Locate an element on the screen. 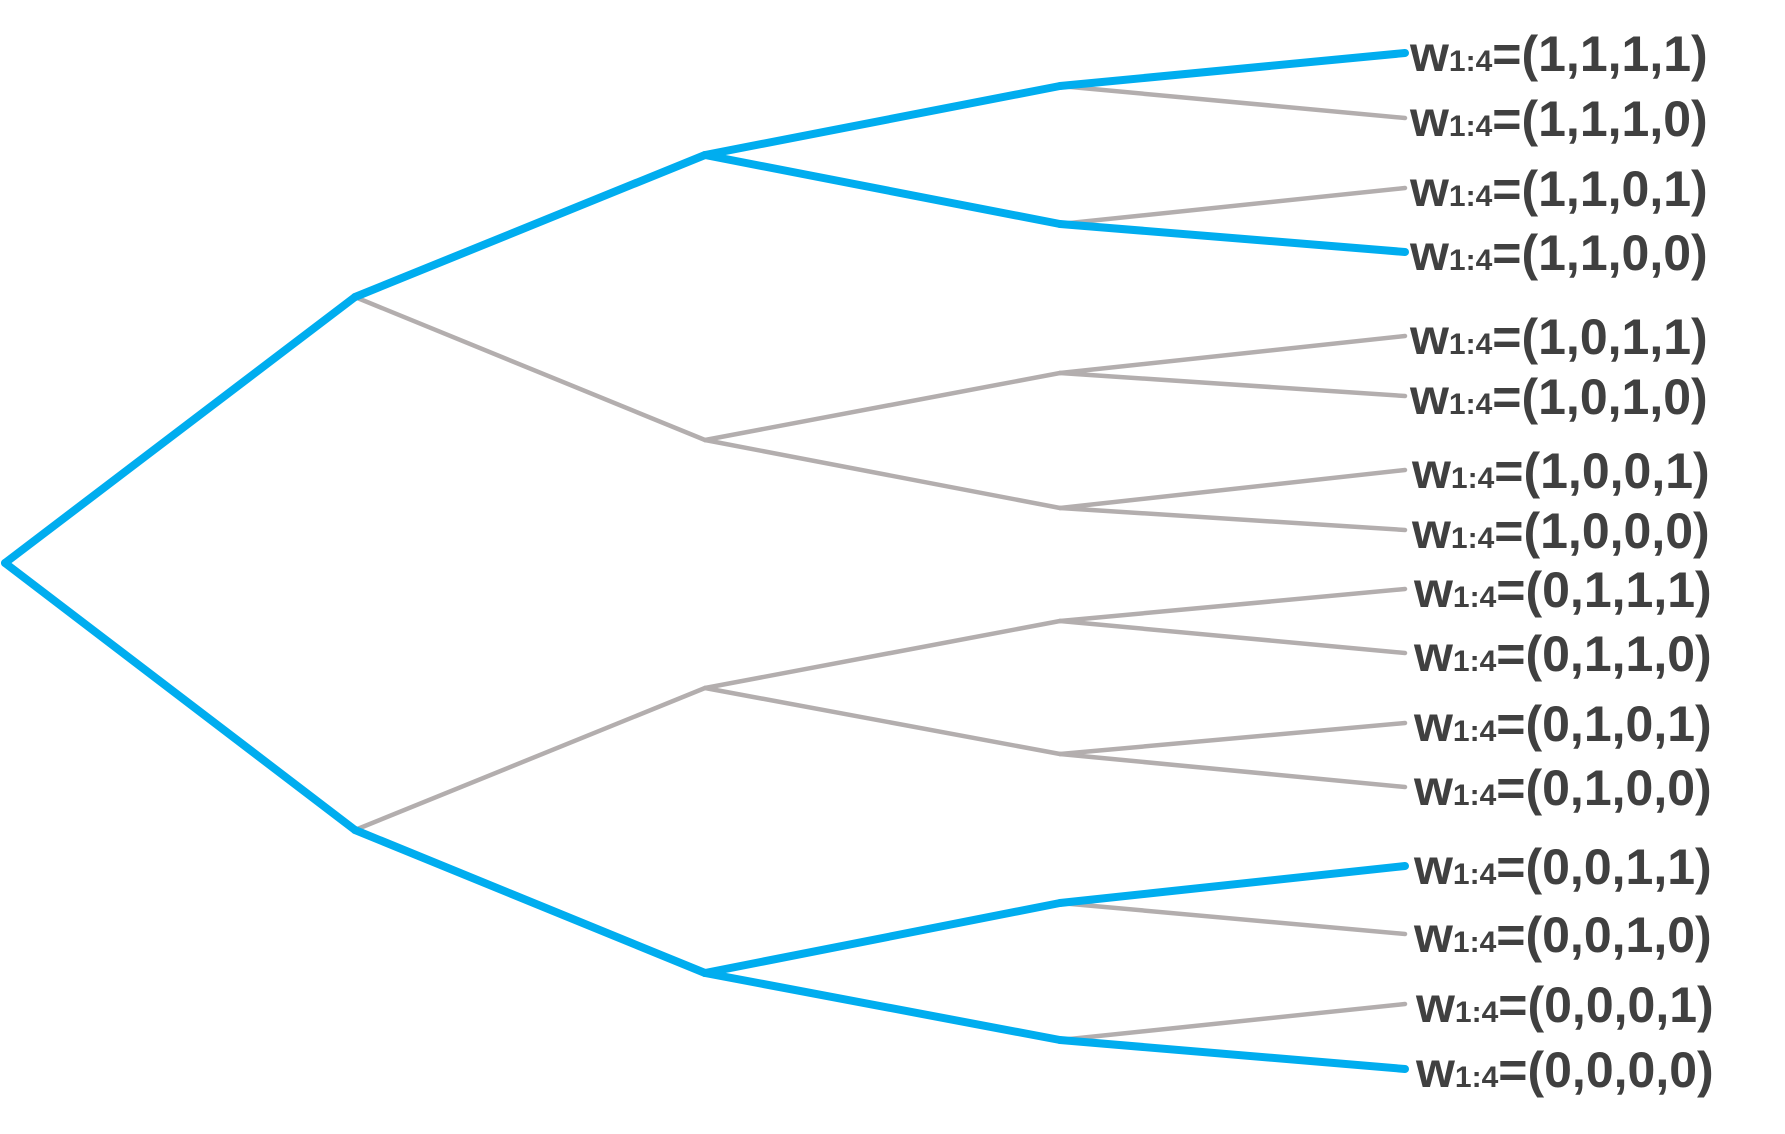 This screenshot has width=1785, height=1134. leaf-label-9: w1:4=(0,1,1,0) is located at coordinates (1562, 654).